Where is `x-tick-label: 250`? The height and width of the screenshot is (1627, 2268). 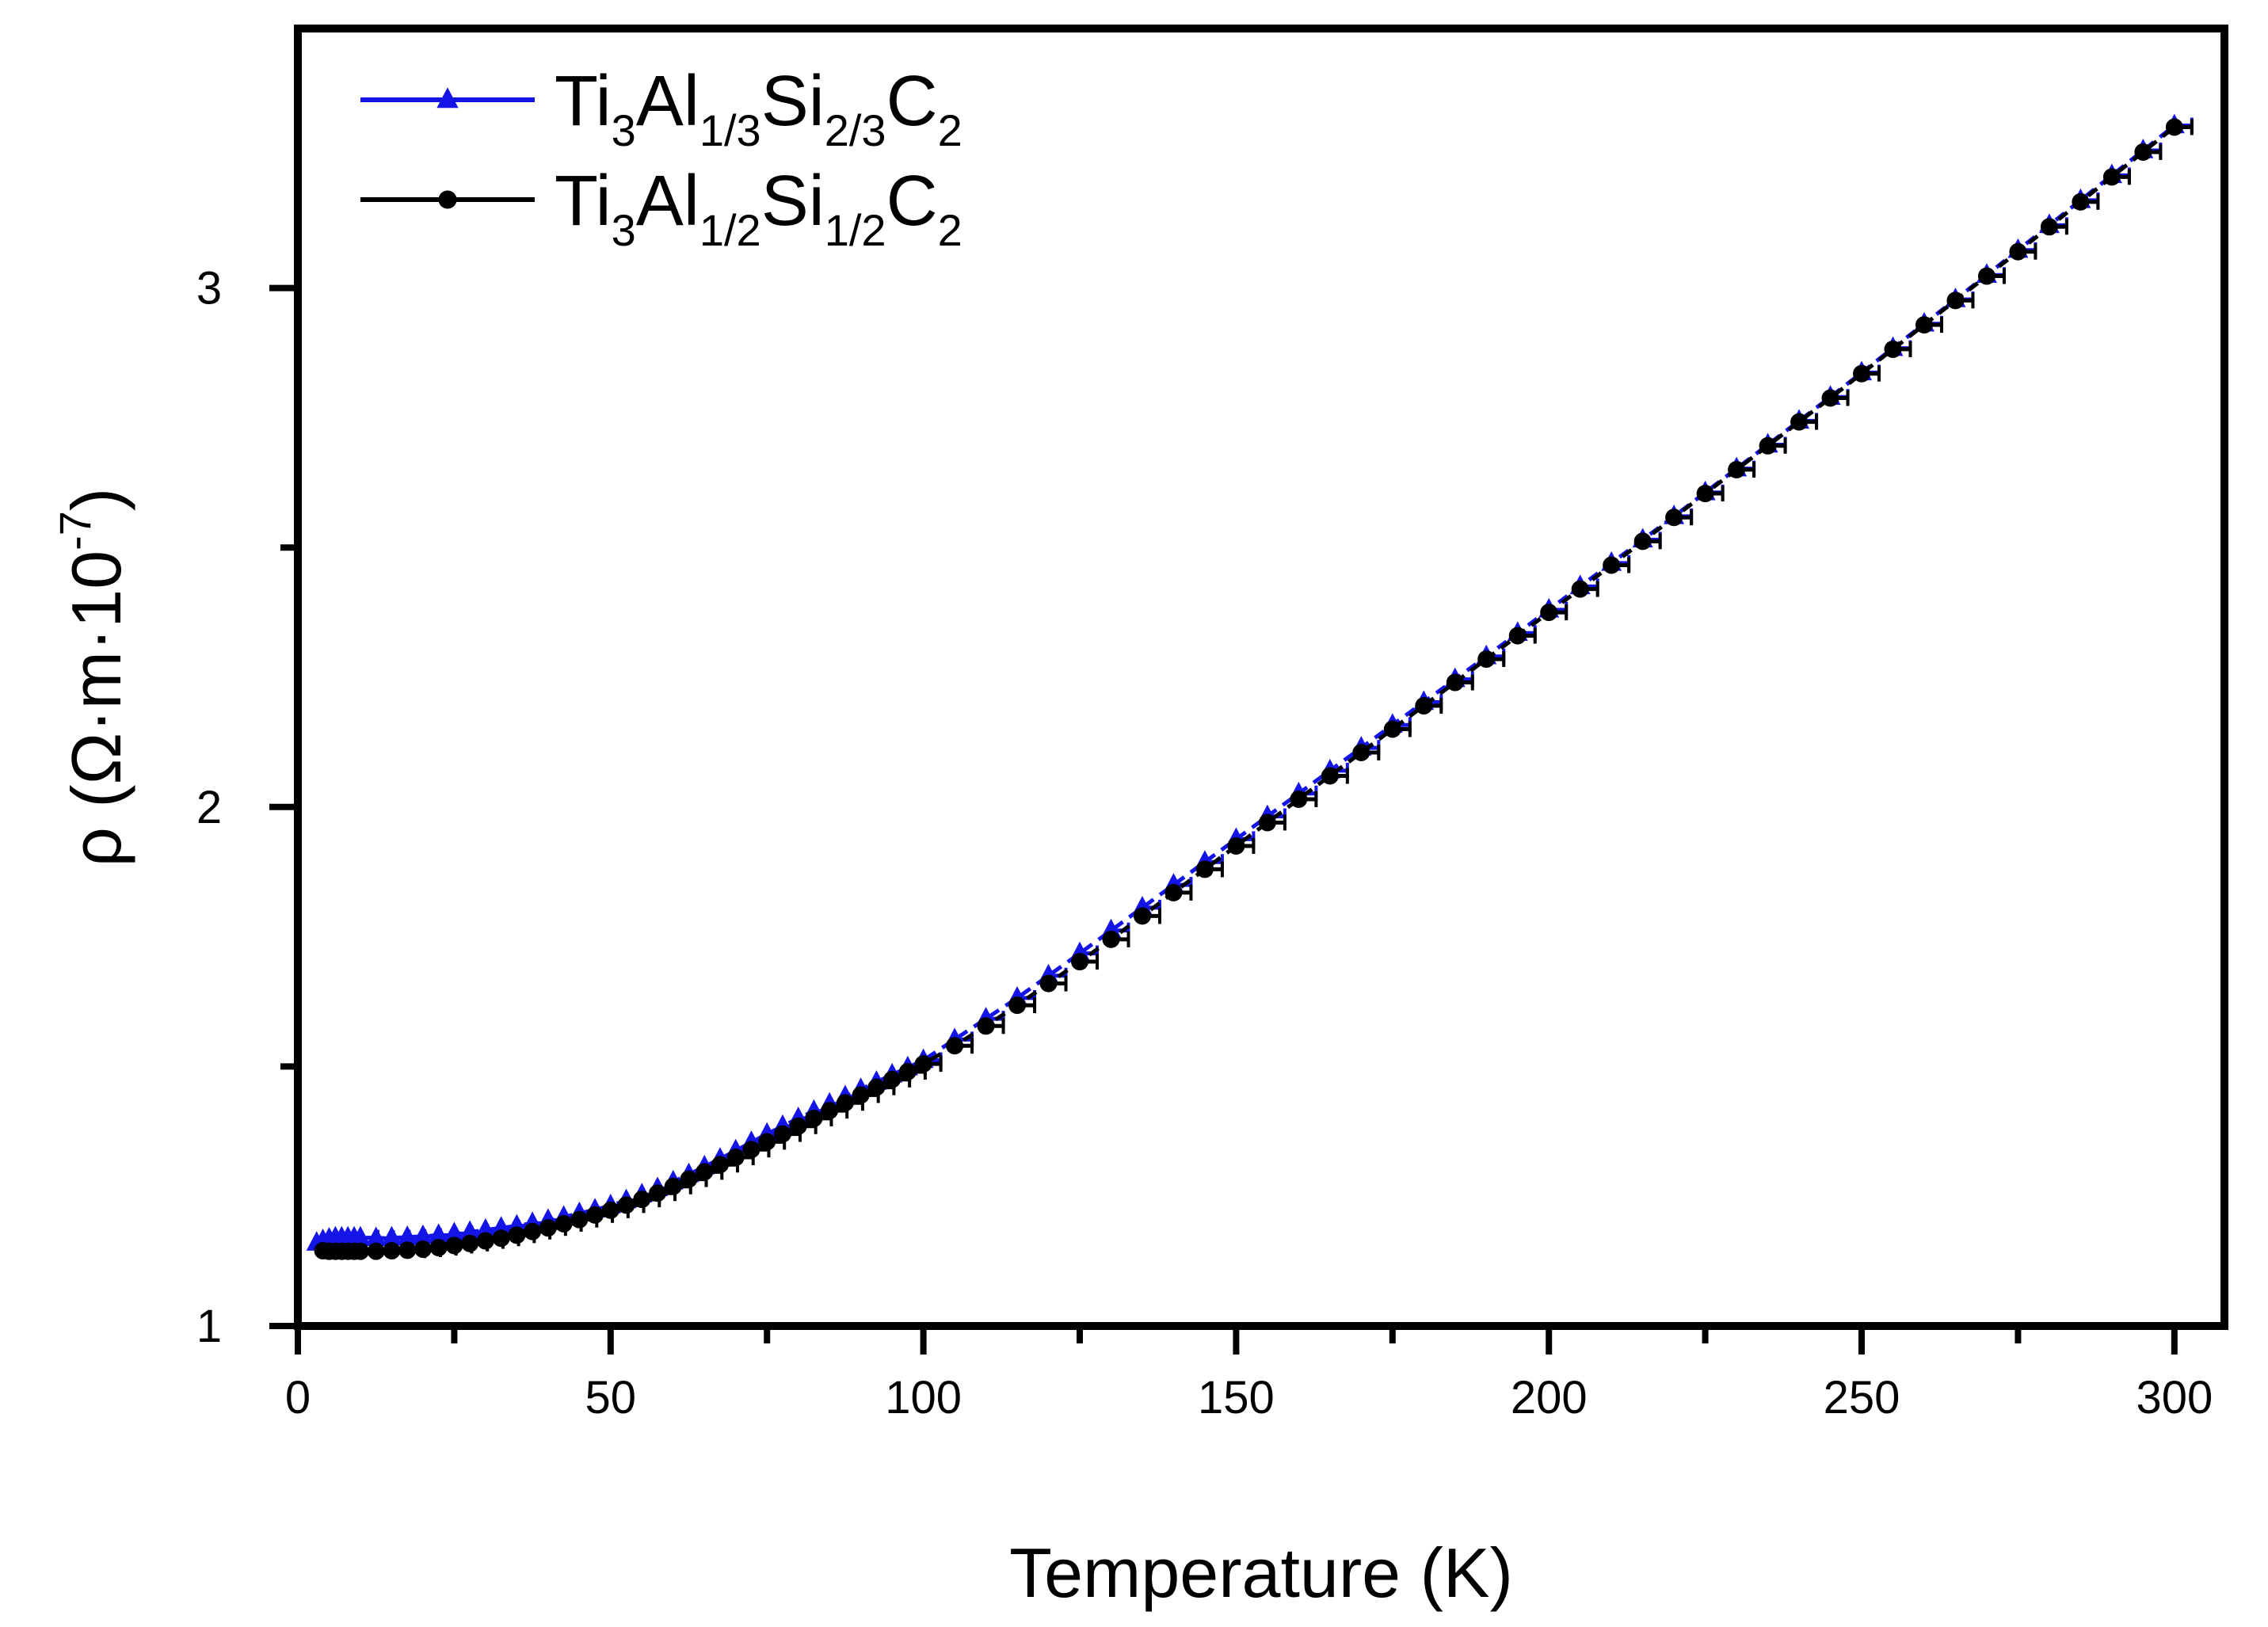
x-tick-label: 250 is located at coordinates (1862, 1397).